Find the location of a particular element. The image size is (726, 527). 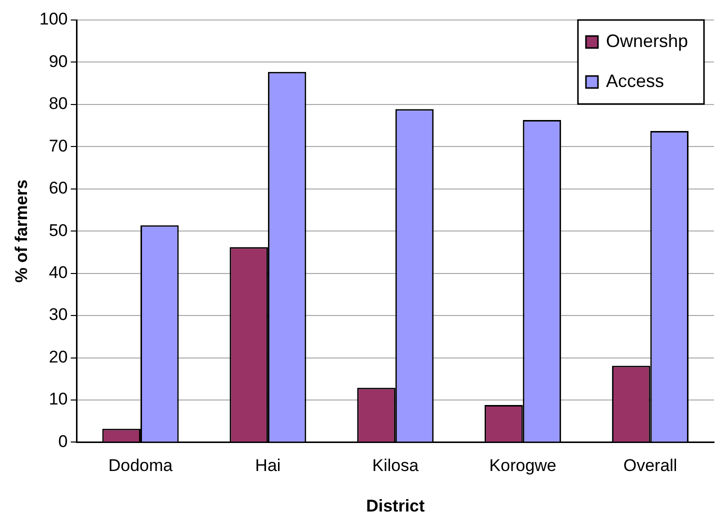

x-tick-label: Overall is located at coordinates (650, 466).